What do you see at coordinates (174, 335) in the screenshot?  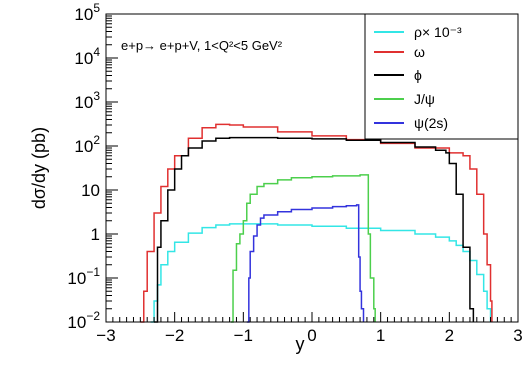 I see `x-tick-label: −2` at bounding box center [174, 335].